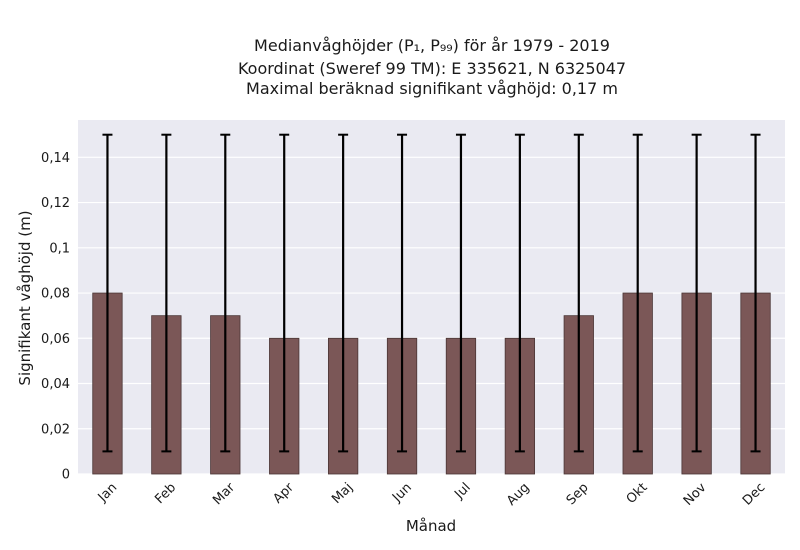 The height and width of the screenshot is (550, 800). What do you see at coordinates (695, 494) in the screenshot?
I see `x-tick-label: Nov` at bounding box center [695, 494].